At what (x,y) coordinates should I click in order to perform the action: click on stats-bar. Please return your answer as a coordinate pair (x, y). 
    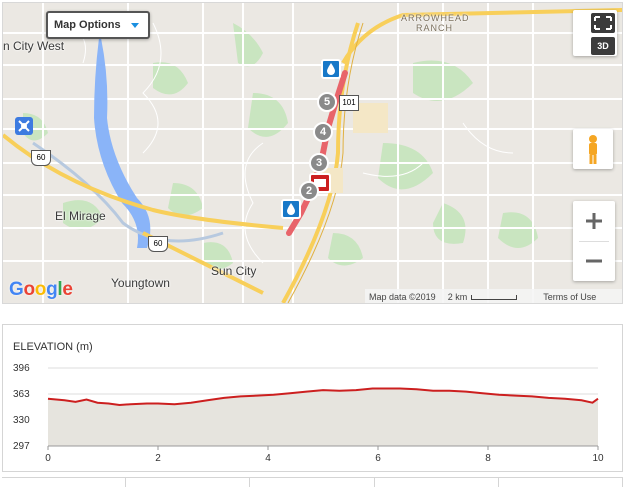
    Looking at the image, I should click on (313, 482).